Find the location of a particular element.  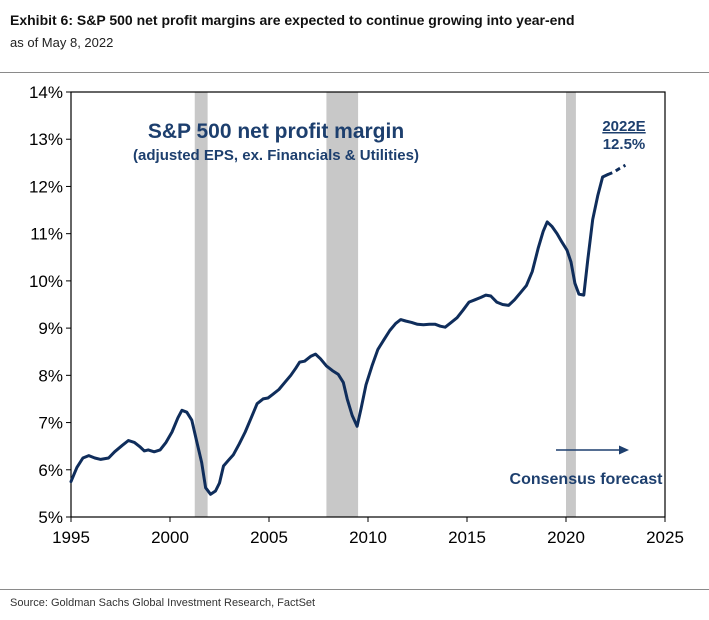

forecast-year-label: 2022E is located at coordinates (623, 126).